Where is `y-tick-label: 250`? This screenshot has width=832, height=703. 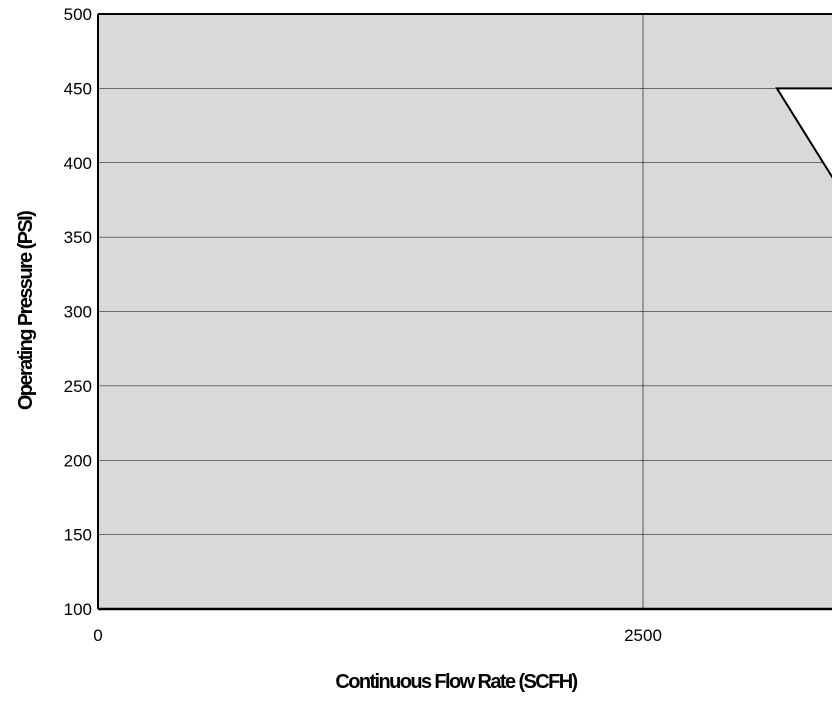 y-tick-label: 250 is located at coordinates (78, 386).